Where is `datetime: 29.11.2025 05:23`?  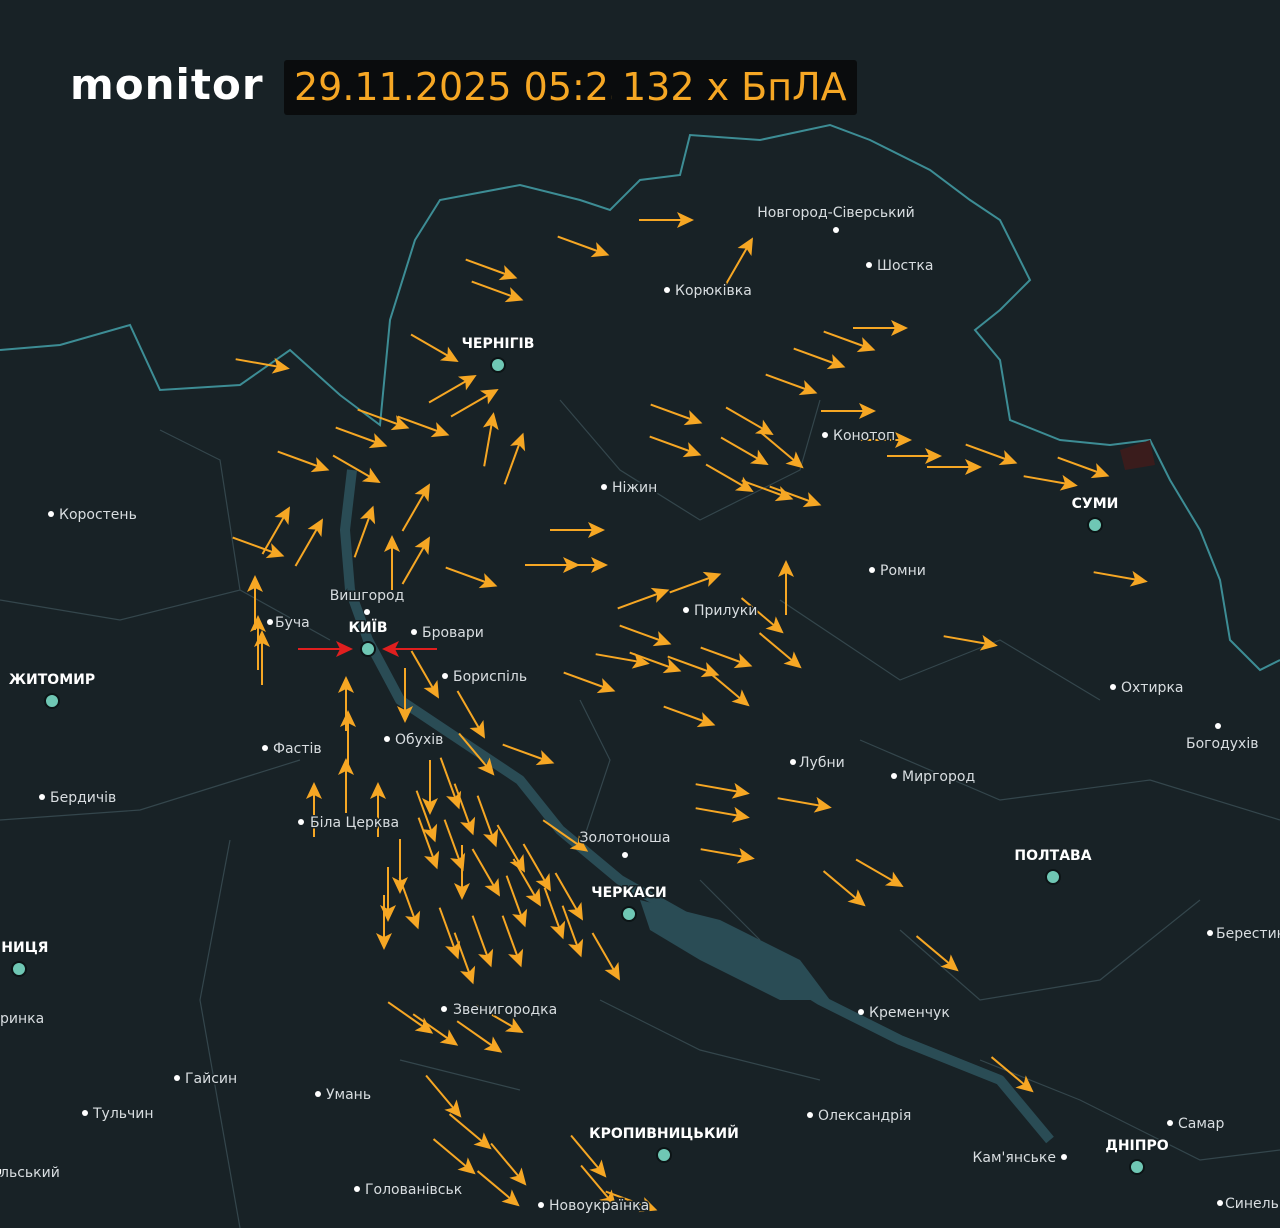 datetime: 29.11.2025 05:23 is located at coordinates (464, 87).